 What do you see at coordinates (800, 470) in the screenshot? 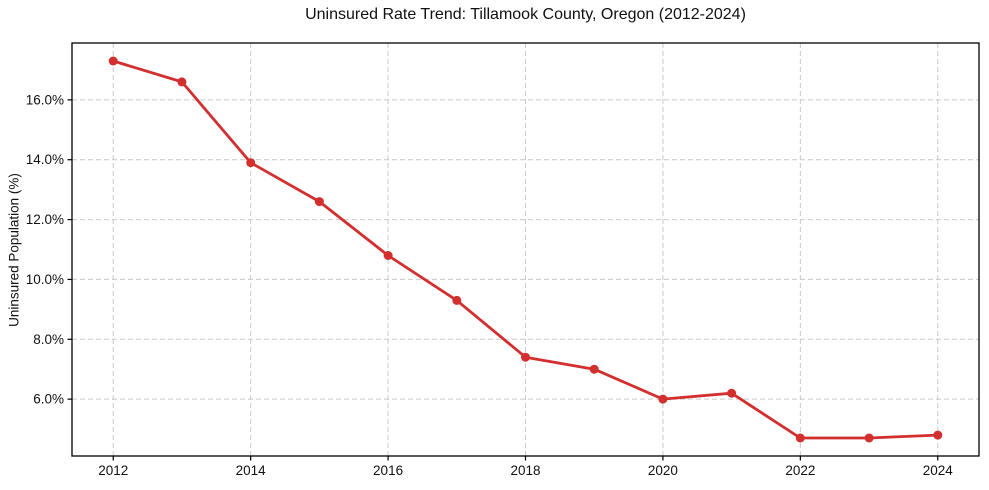
I see `x-tick-label: 2022` at bounding box center [800, 470].